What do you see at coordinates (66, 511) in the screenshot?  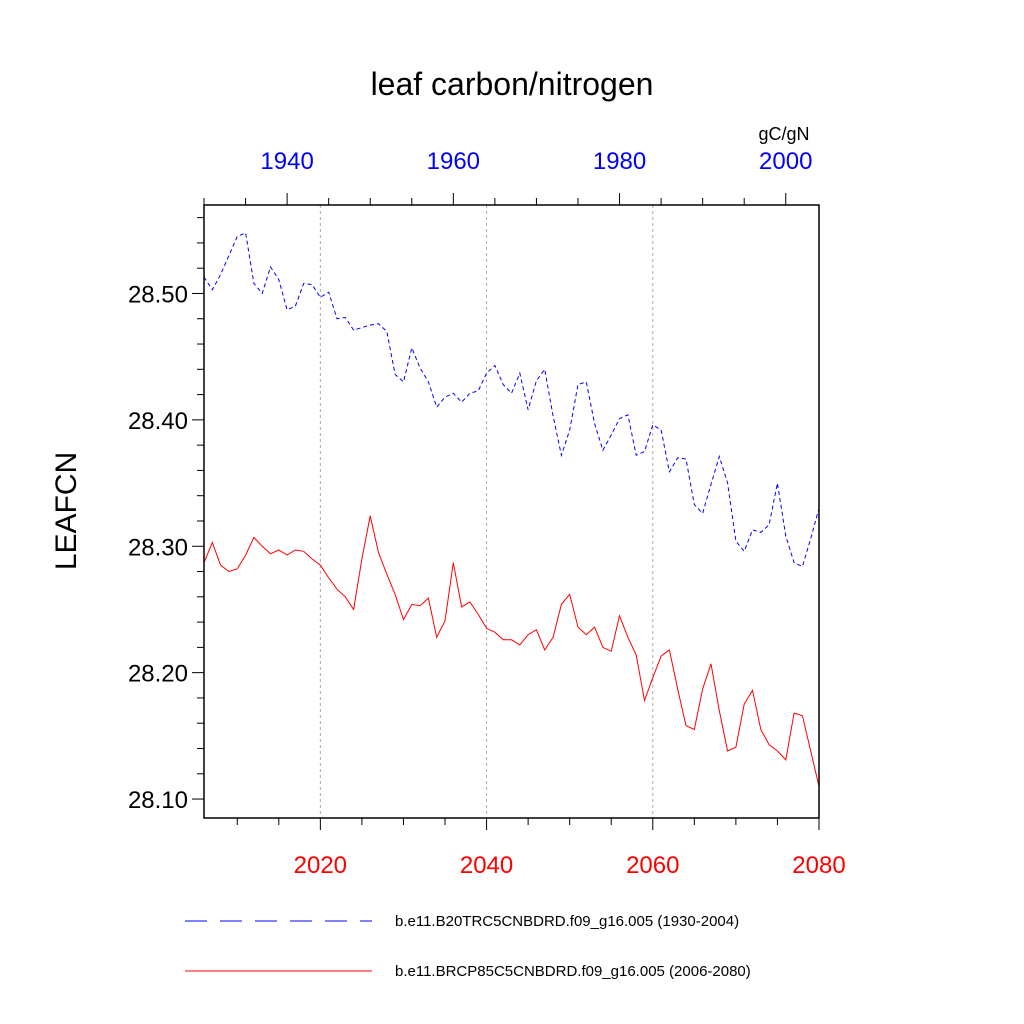 I see `y-axis-label: LEAFCN` at bounding box center [66, 511].